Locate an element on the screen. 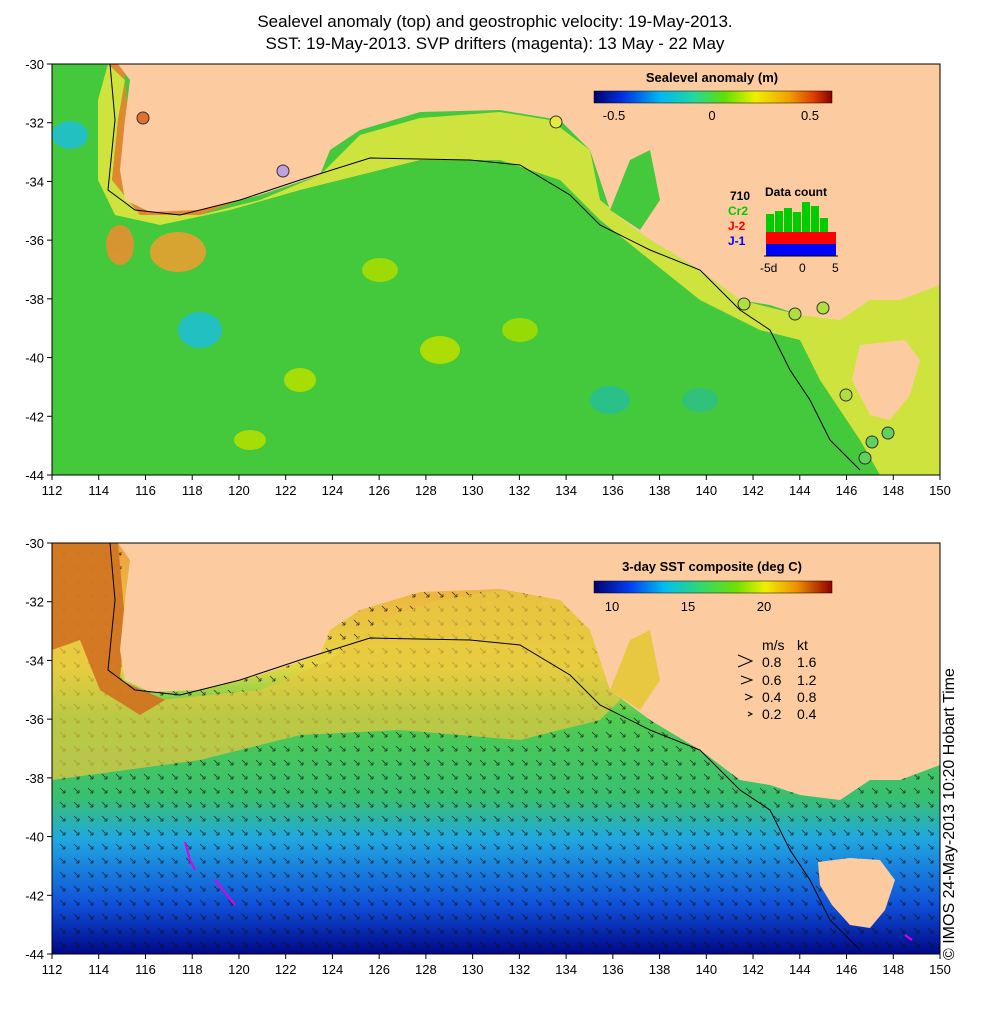 This screenshot has width=990, height=1020. speed-legend-ms: 0.8 is located at coordinates (772, 662).